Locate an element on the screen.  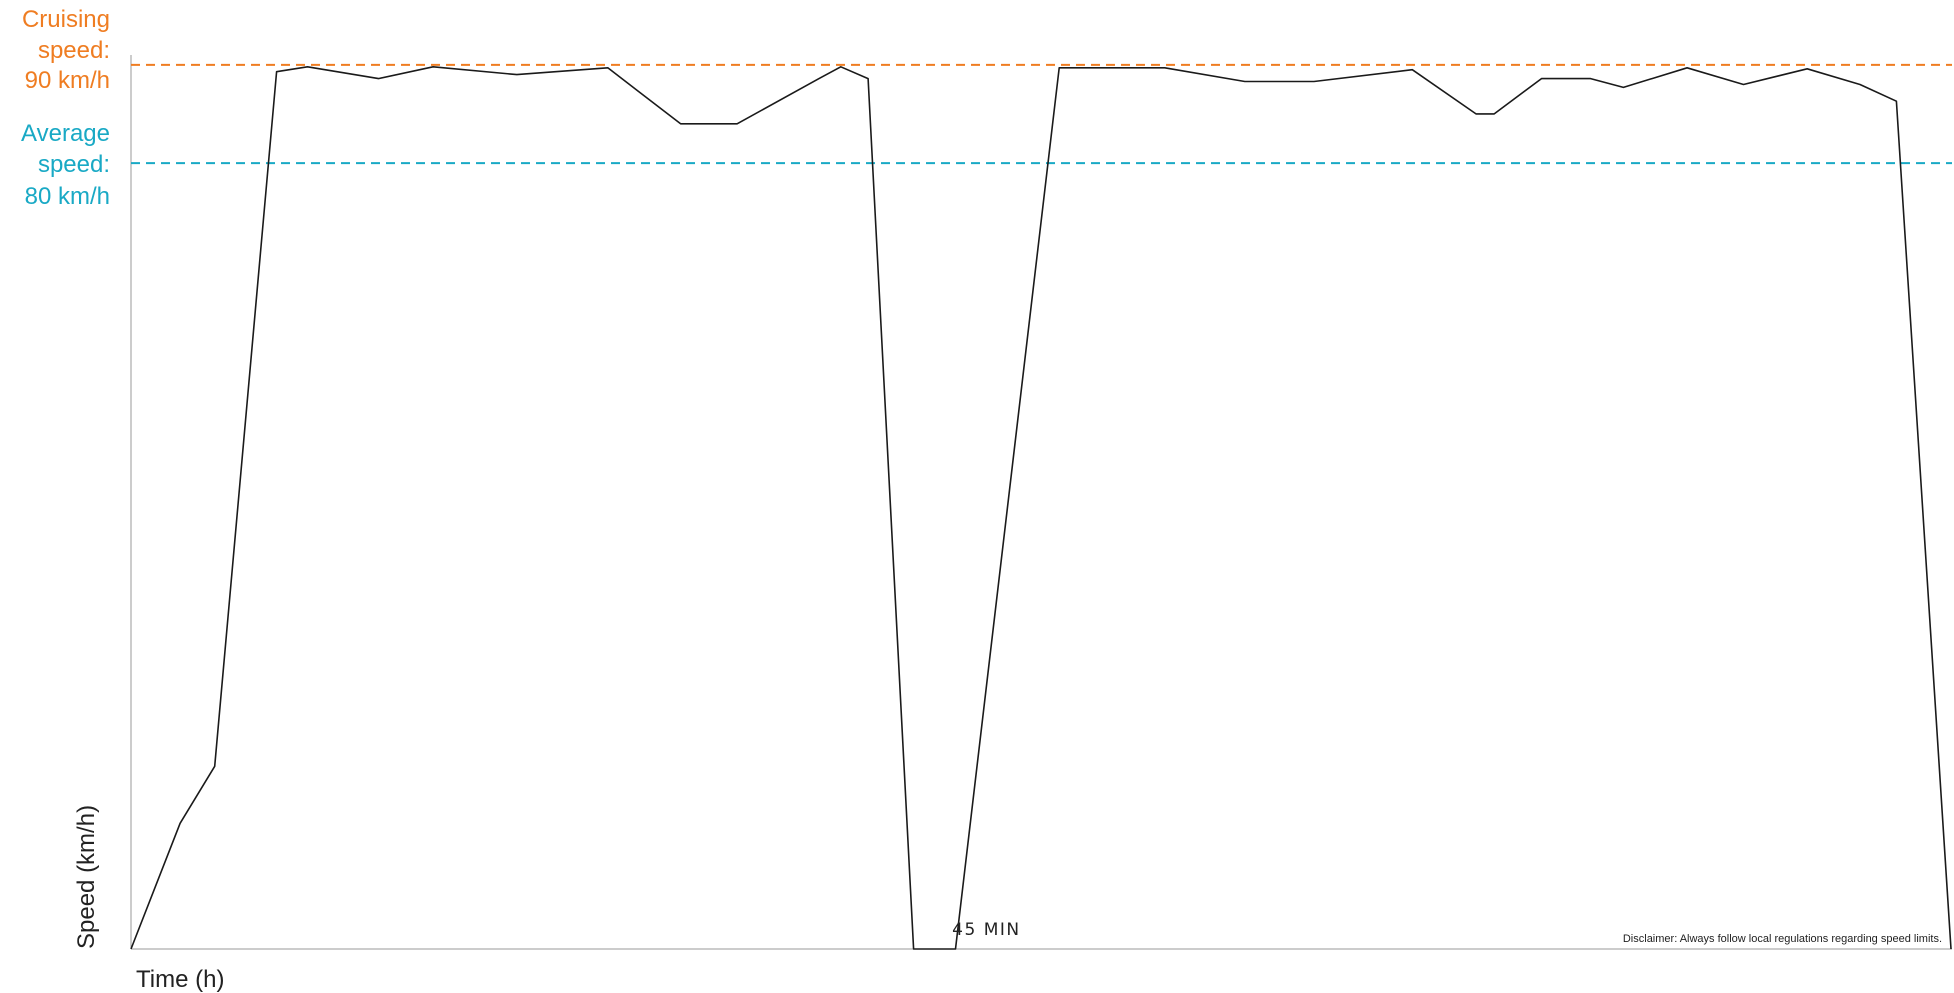
pause-duration-label: 45 MIN is located at coordinates (986, 930).